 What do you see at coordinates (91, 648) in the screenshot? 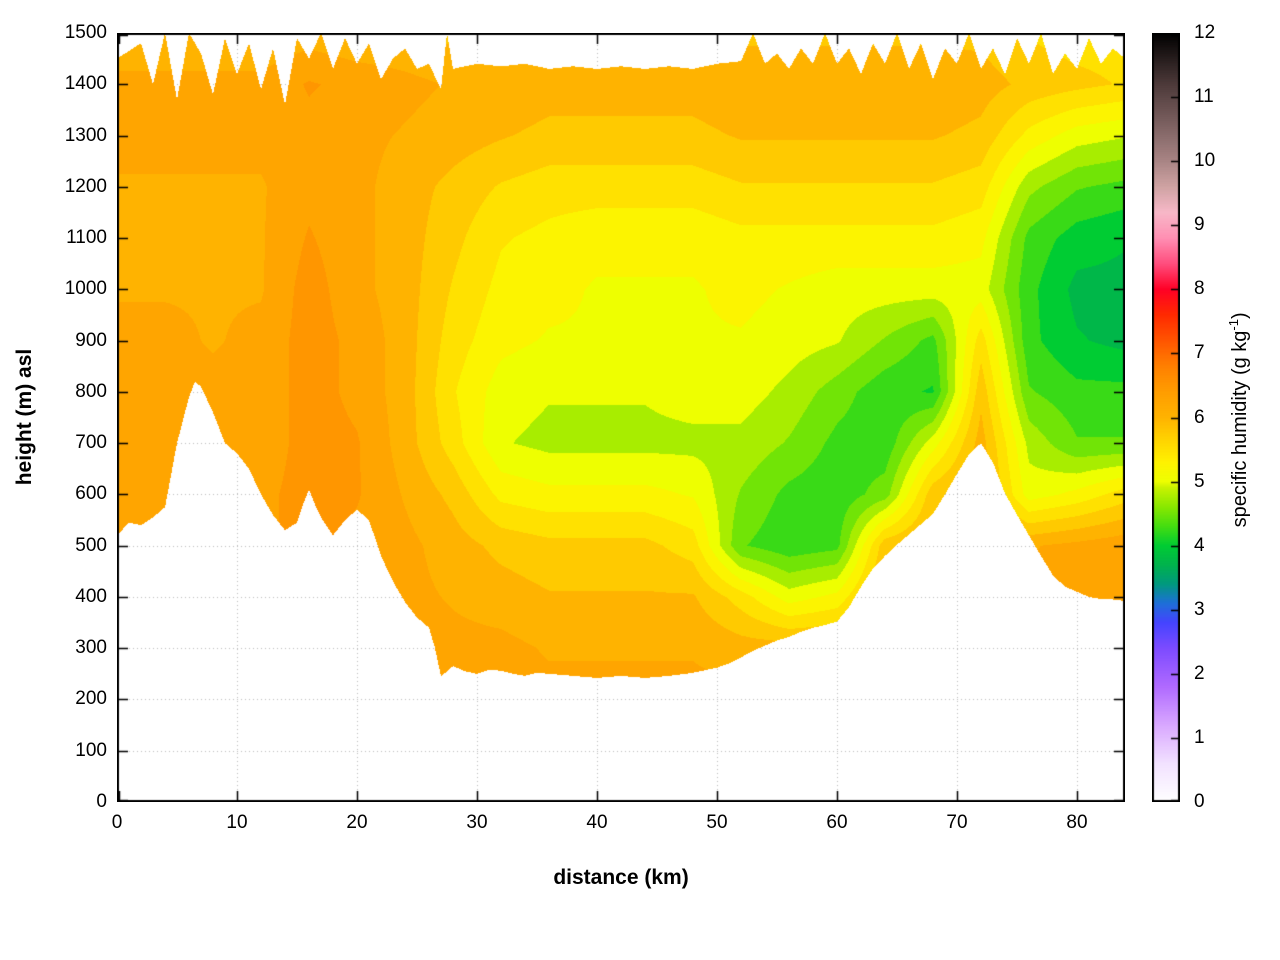
I see `y-tick-label: 300` at bounding box center [91, 648].